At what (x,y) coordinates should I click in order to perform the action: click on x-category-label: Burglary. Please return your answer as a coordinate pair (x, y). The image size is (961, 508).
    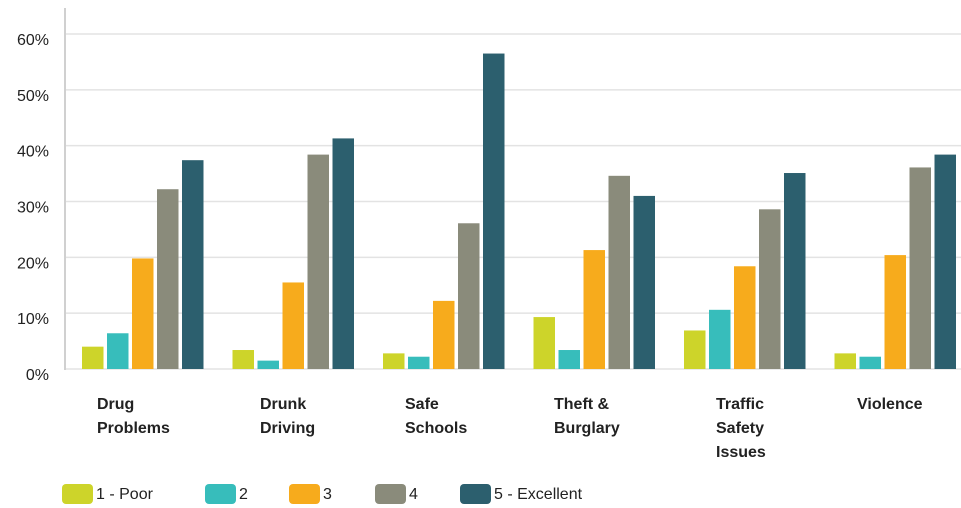
    Looking at the image, I should click on (587, 428).